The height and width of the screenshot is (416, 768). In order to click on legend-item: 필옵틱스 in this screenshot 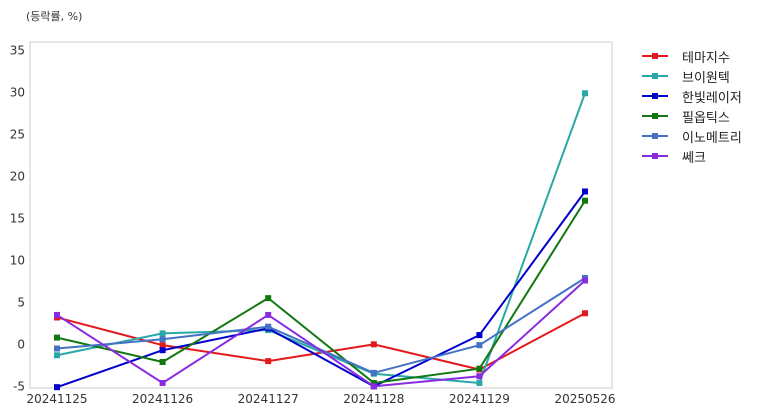, I will do `click(691, 116)`.